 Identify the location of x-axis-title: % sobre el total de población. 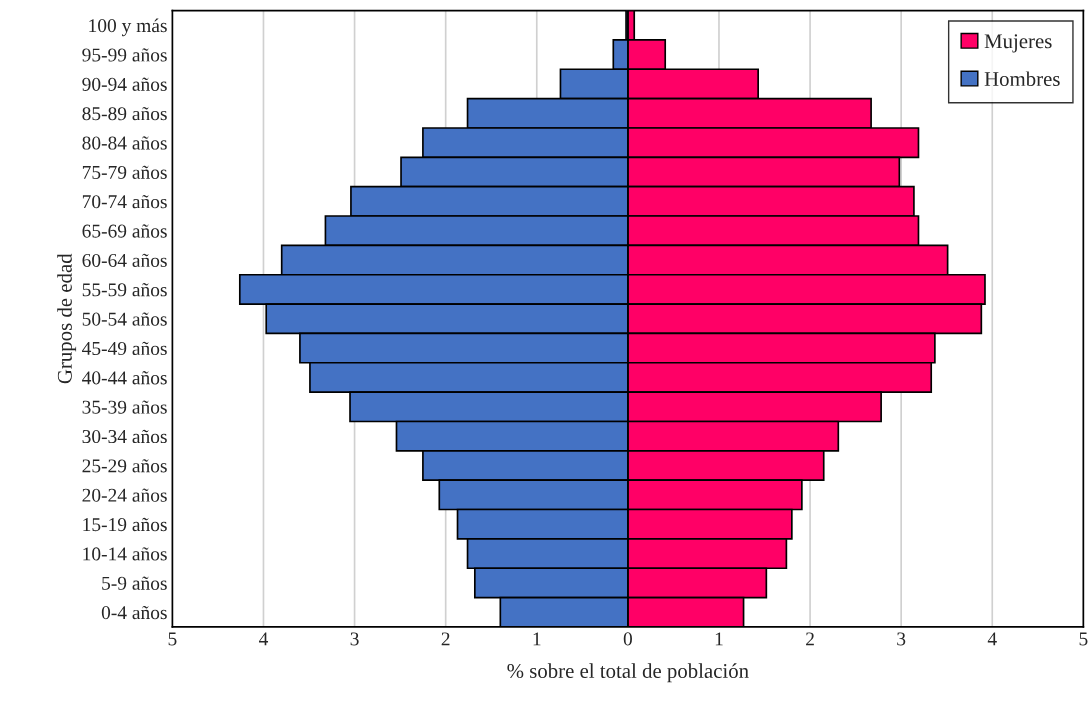
(628, 673).